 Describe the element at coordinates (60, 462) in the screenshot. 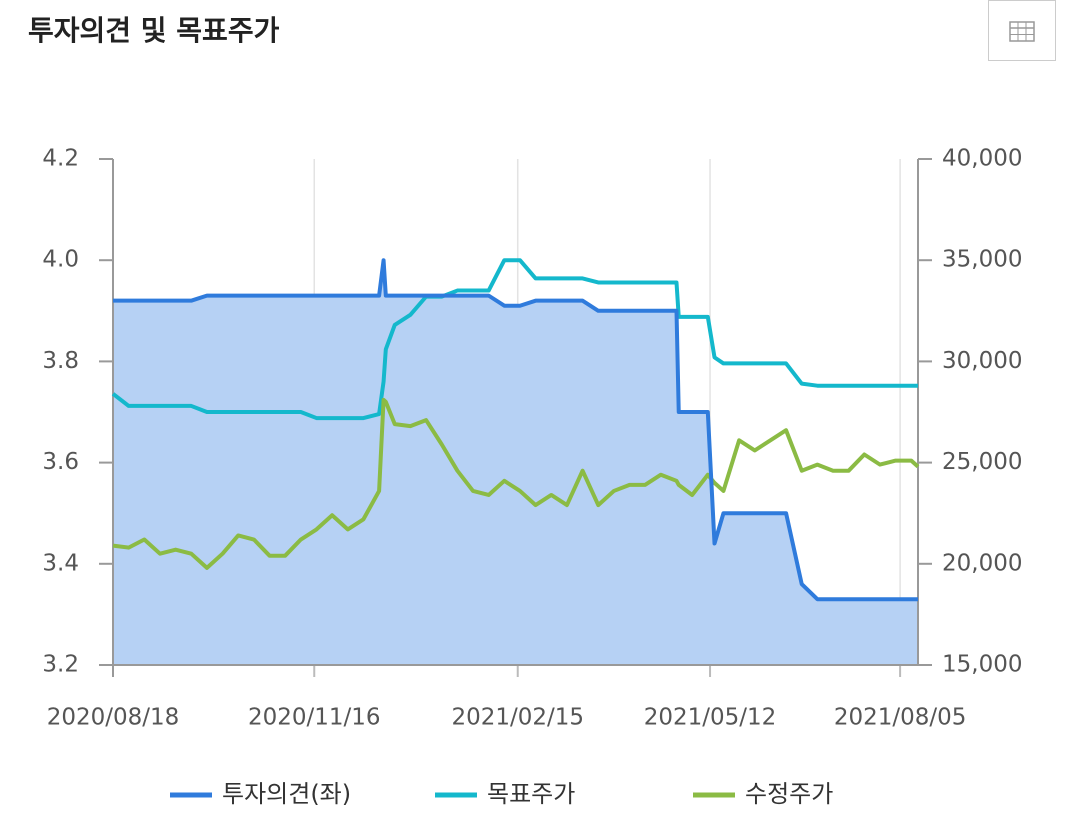

I see `y-tick-label: 3.6` at that location.